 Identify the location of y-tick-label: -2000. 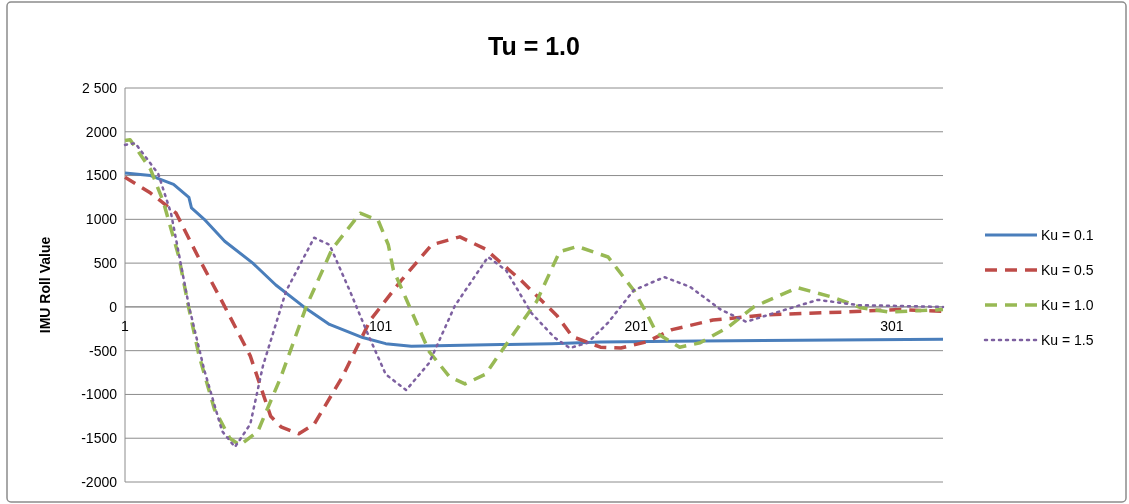
(99, 481).